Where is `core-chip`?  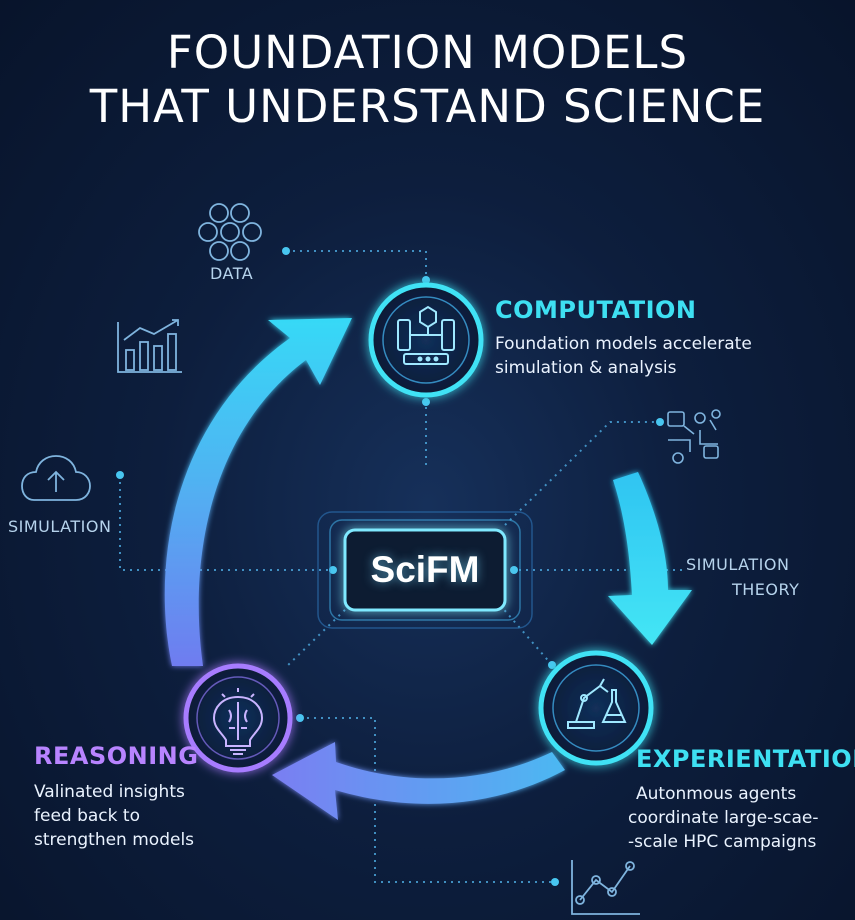 core-chip is located at coordinates (425, 570).